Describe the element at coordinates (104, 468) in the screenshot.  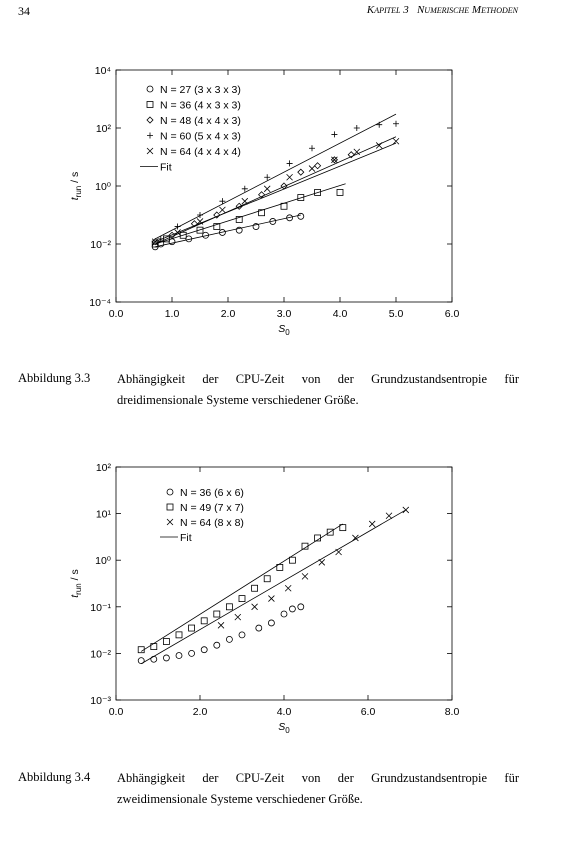
I see `y-tick-label: 10²` at that location.